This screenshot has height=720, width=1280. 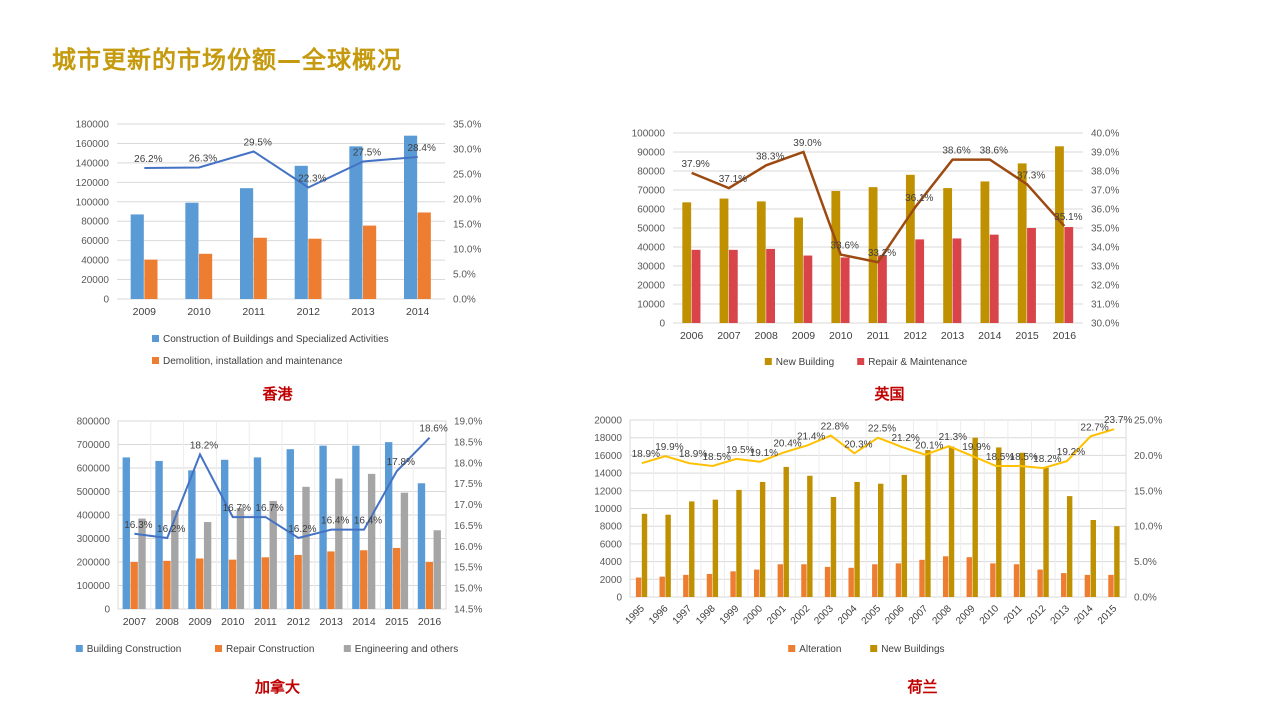 I want to click on y-tick-label: 800000, so click(x=94, y=422).